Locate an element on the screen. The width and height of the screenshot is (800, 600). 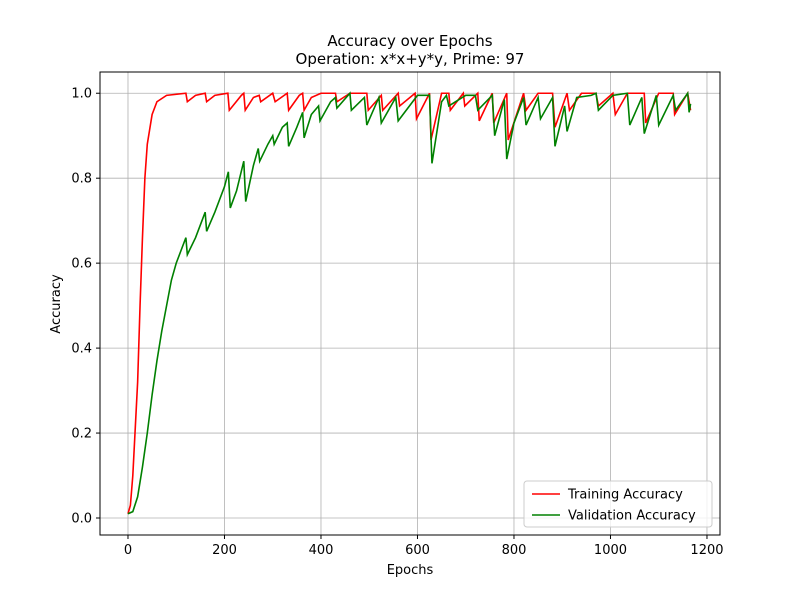
legend-box is located at coordinates (618, 504).